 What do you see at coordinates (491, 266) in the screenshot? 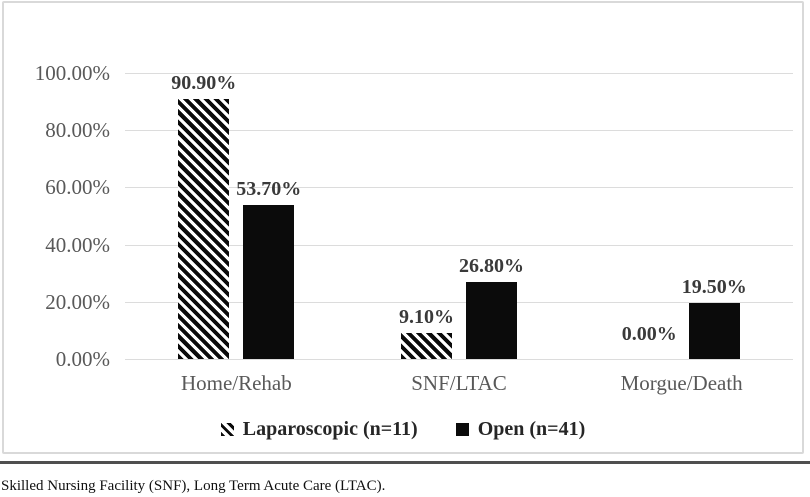
I see `bar-data-label: 26.80%` at bounding box center [491, 266].